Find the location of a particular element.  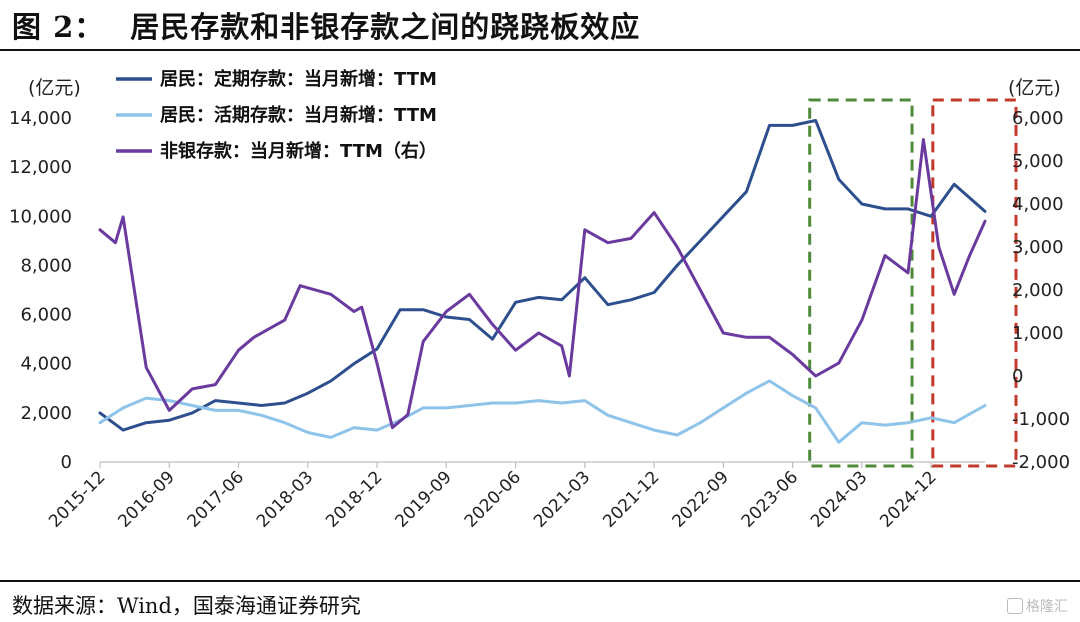

y-left-tick-label: 6,000 is located at coordinates (46, 315).